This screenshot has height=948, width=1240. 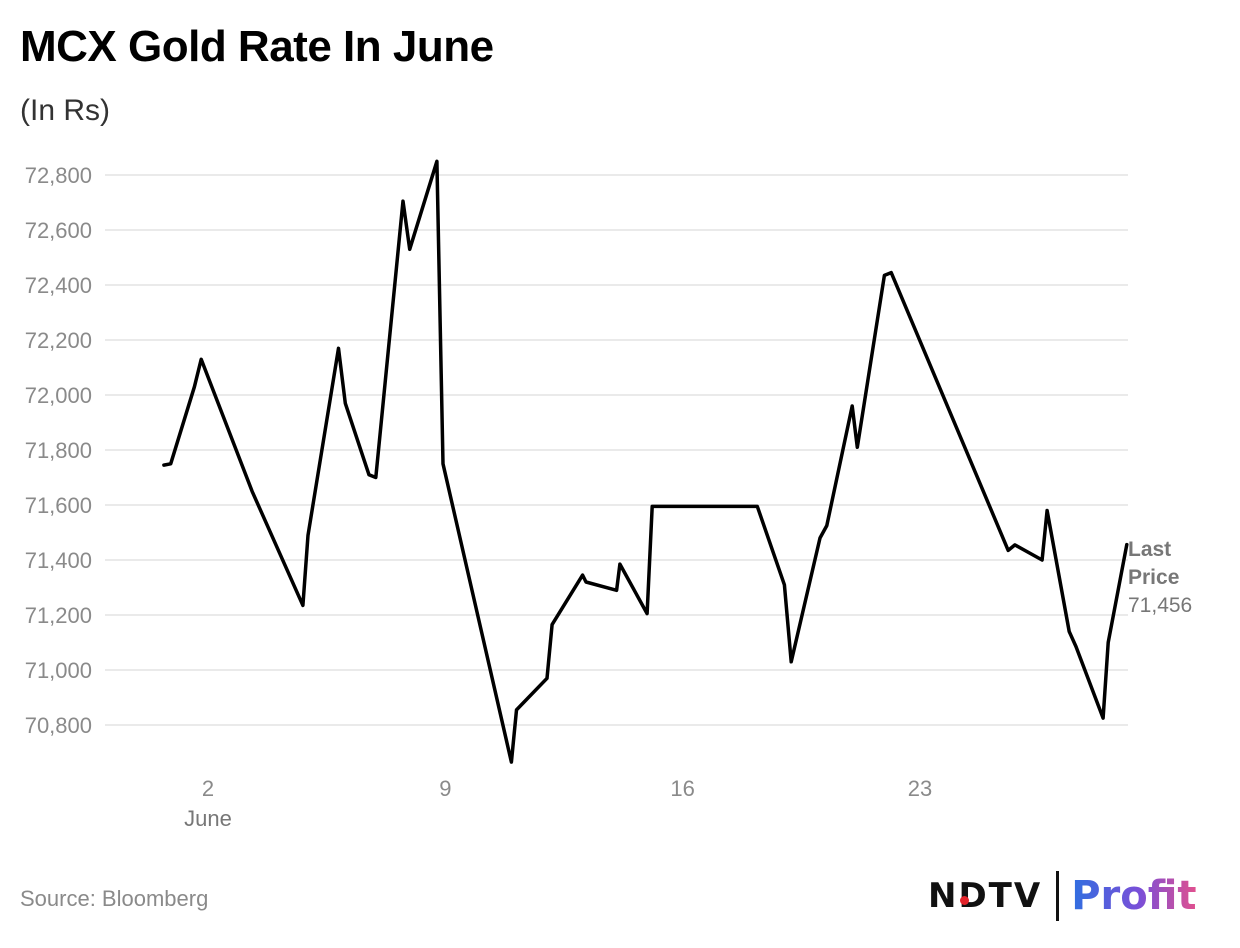 I want to click on logo-ndtv-text: NDTV, so click(x=985, y=896).